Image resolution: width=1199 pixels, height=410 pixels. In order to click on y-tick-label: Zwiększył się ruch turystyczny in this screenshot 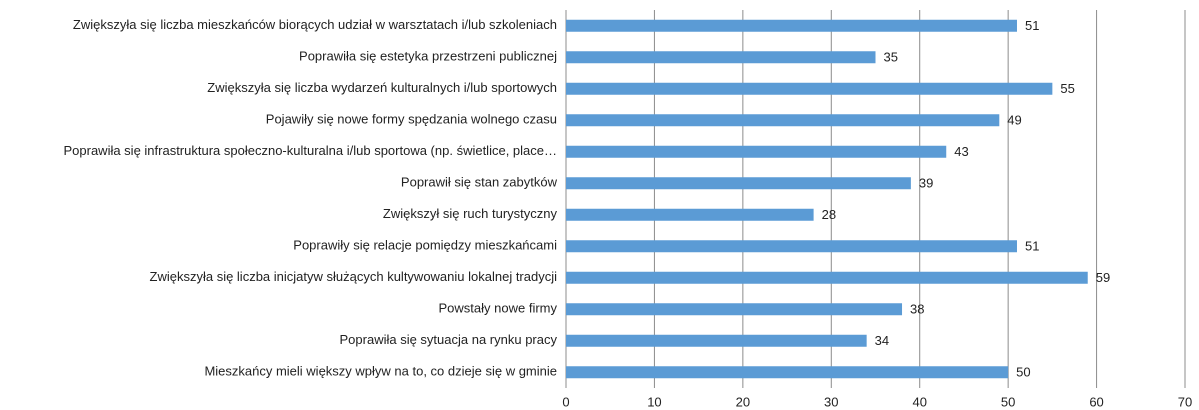, I will do `click(470, 213)`.